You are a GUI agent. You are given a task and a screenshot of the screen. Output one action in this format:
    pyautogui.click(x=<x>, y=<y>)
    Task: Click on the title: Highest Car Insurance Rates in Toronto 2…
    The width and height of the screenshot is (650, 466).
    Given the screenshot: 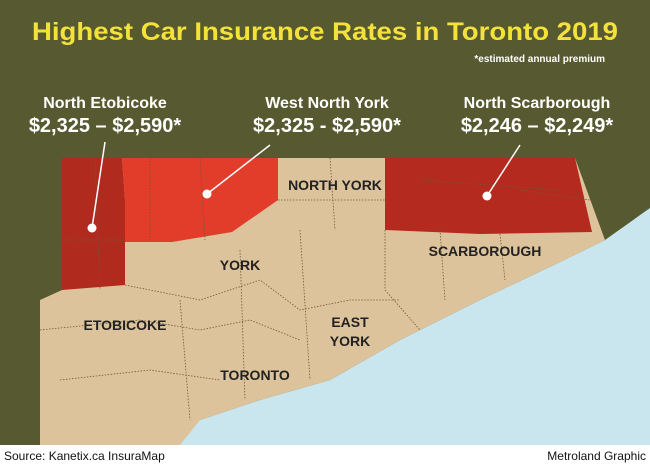 What is the action you would take?
    pyautogui.click(x=325, y=32)
    